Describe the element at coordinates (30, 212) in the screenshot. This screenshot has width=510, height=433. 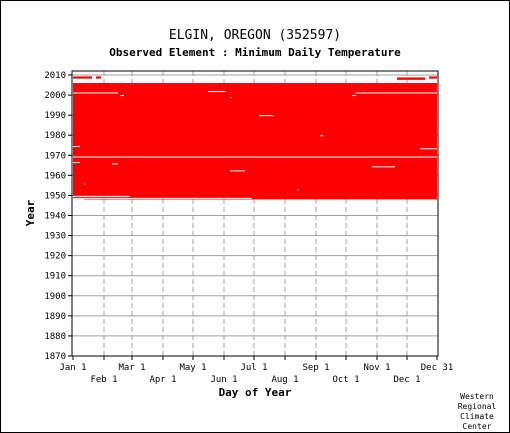
I see `y-axis-label: Year` at that location.